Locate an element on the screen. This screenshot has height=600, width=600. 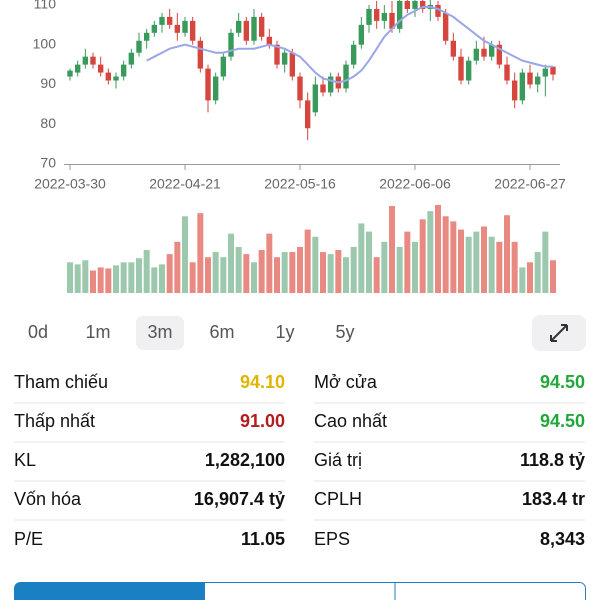
stat-label: Giá trị is located at coordinates (338, 460).